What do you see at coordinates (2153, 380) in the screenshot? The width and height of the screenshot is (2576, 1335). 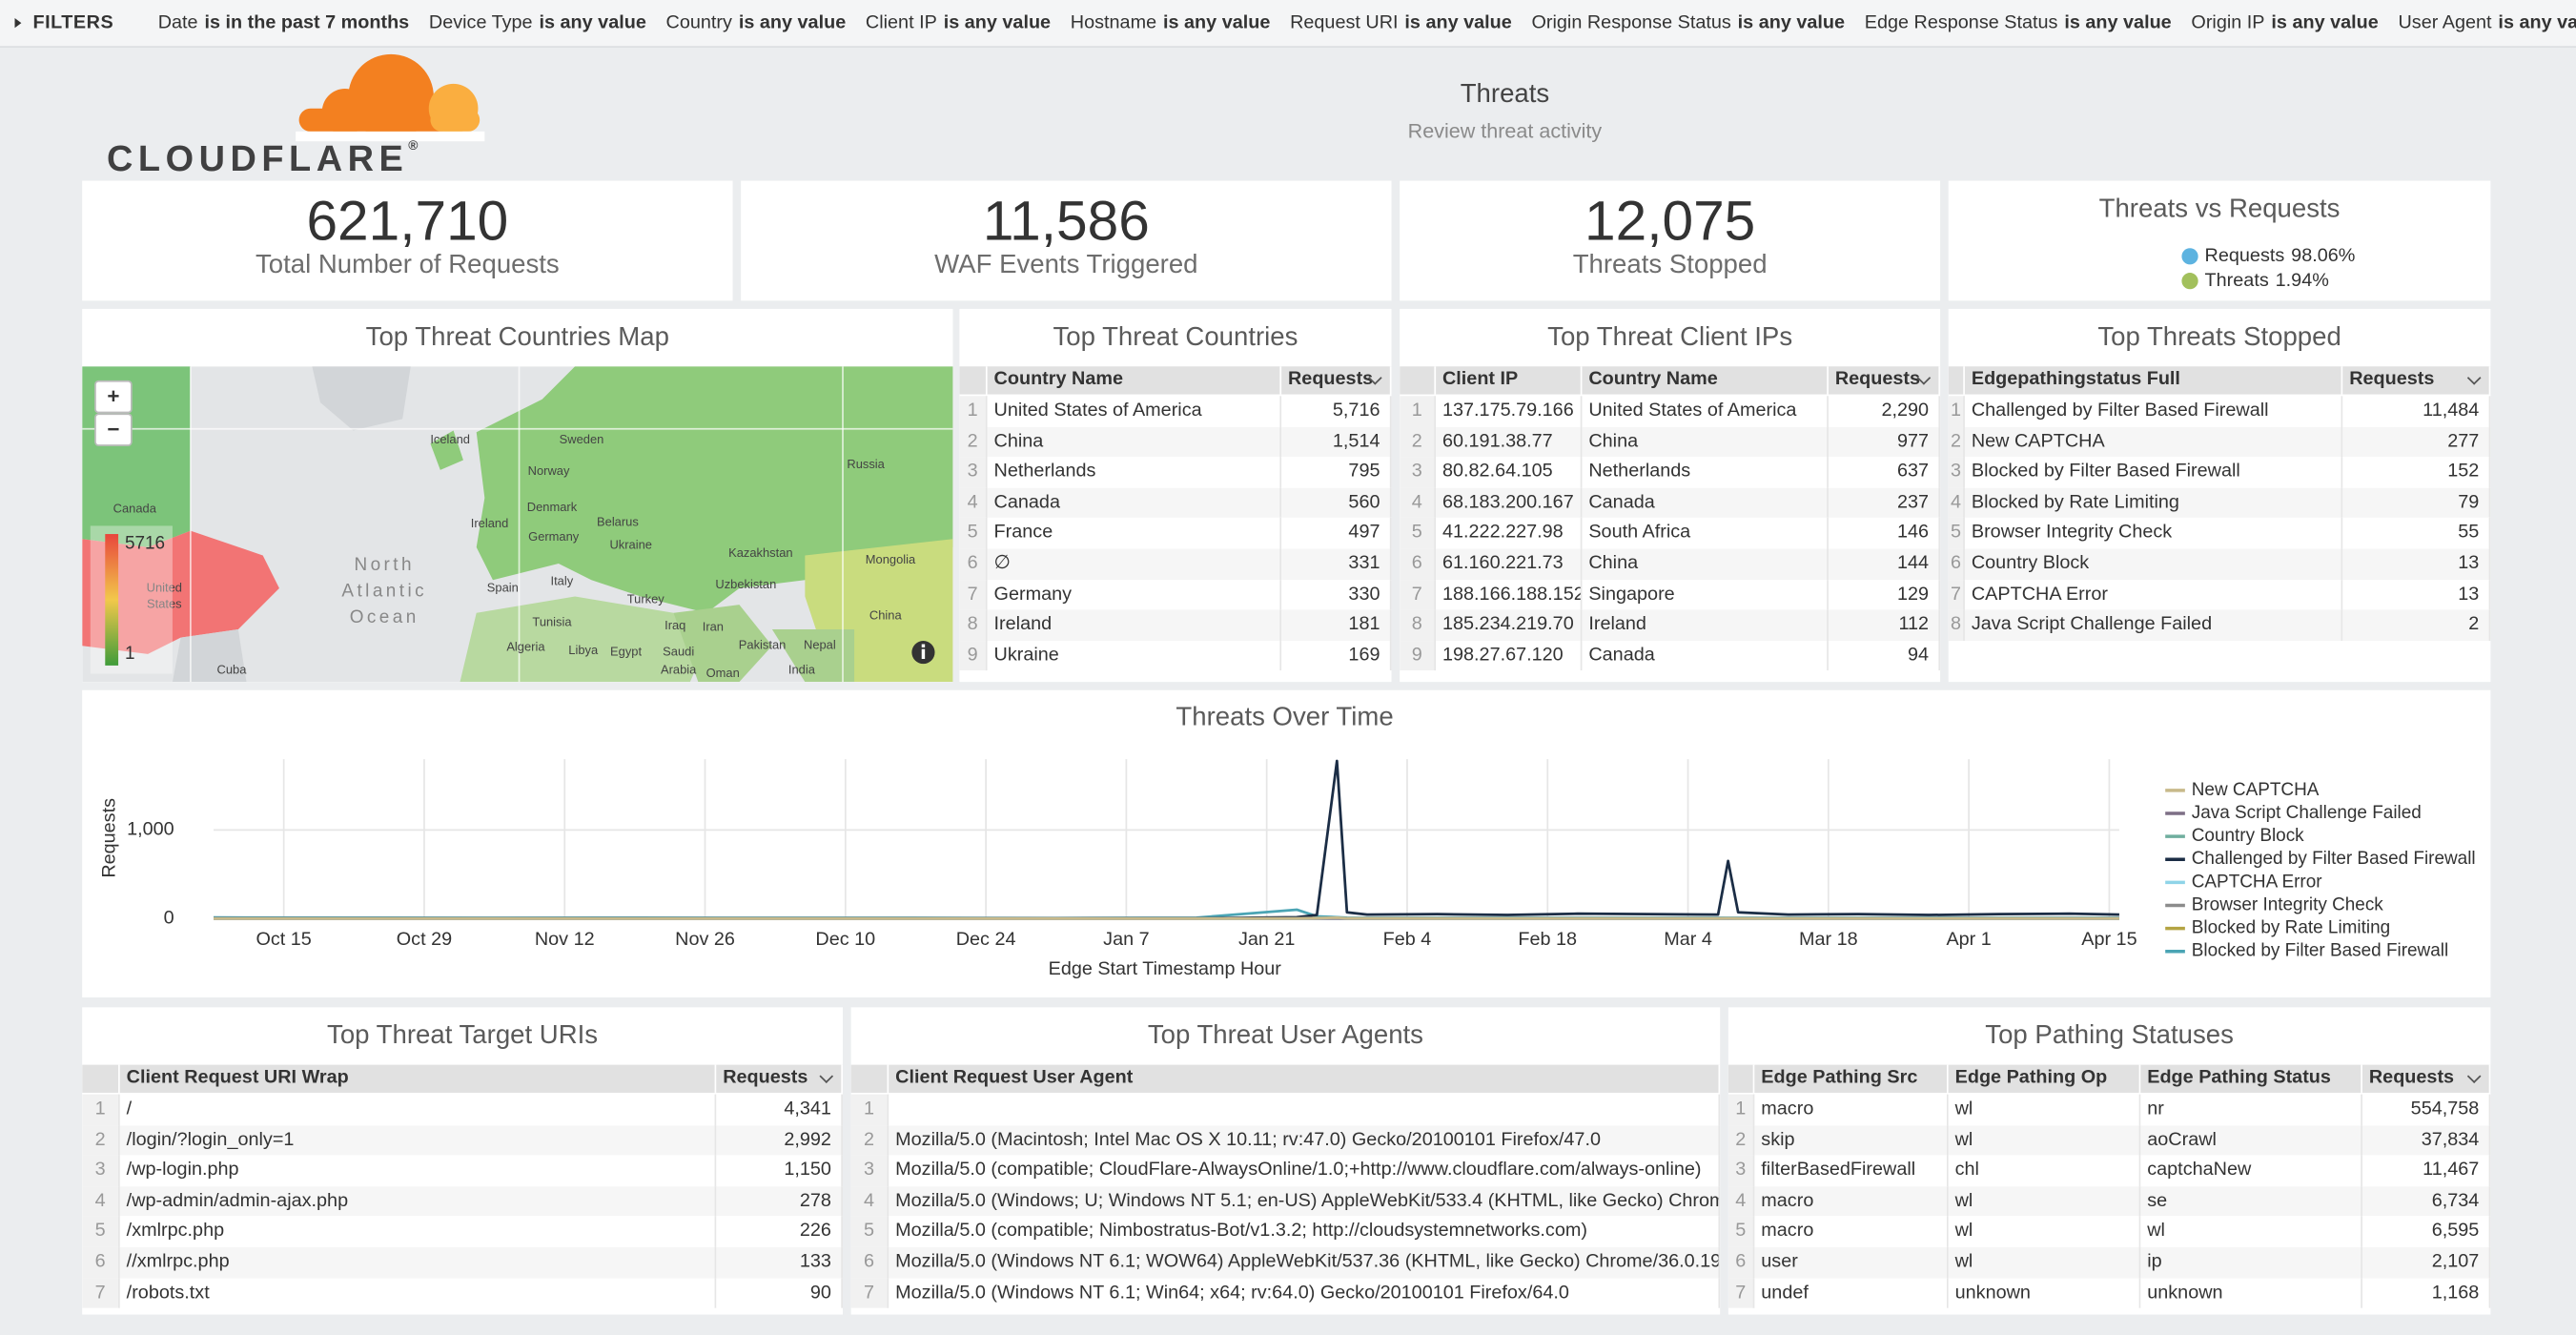 I see `column-header: Edgepathingstatus Full` at bounding box center [2153, 380].